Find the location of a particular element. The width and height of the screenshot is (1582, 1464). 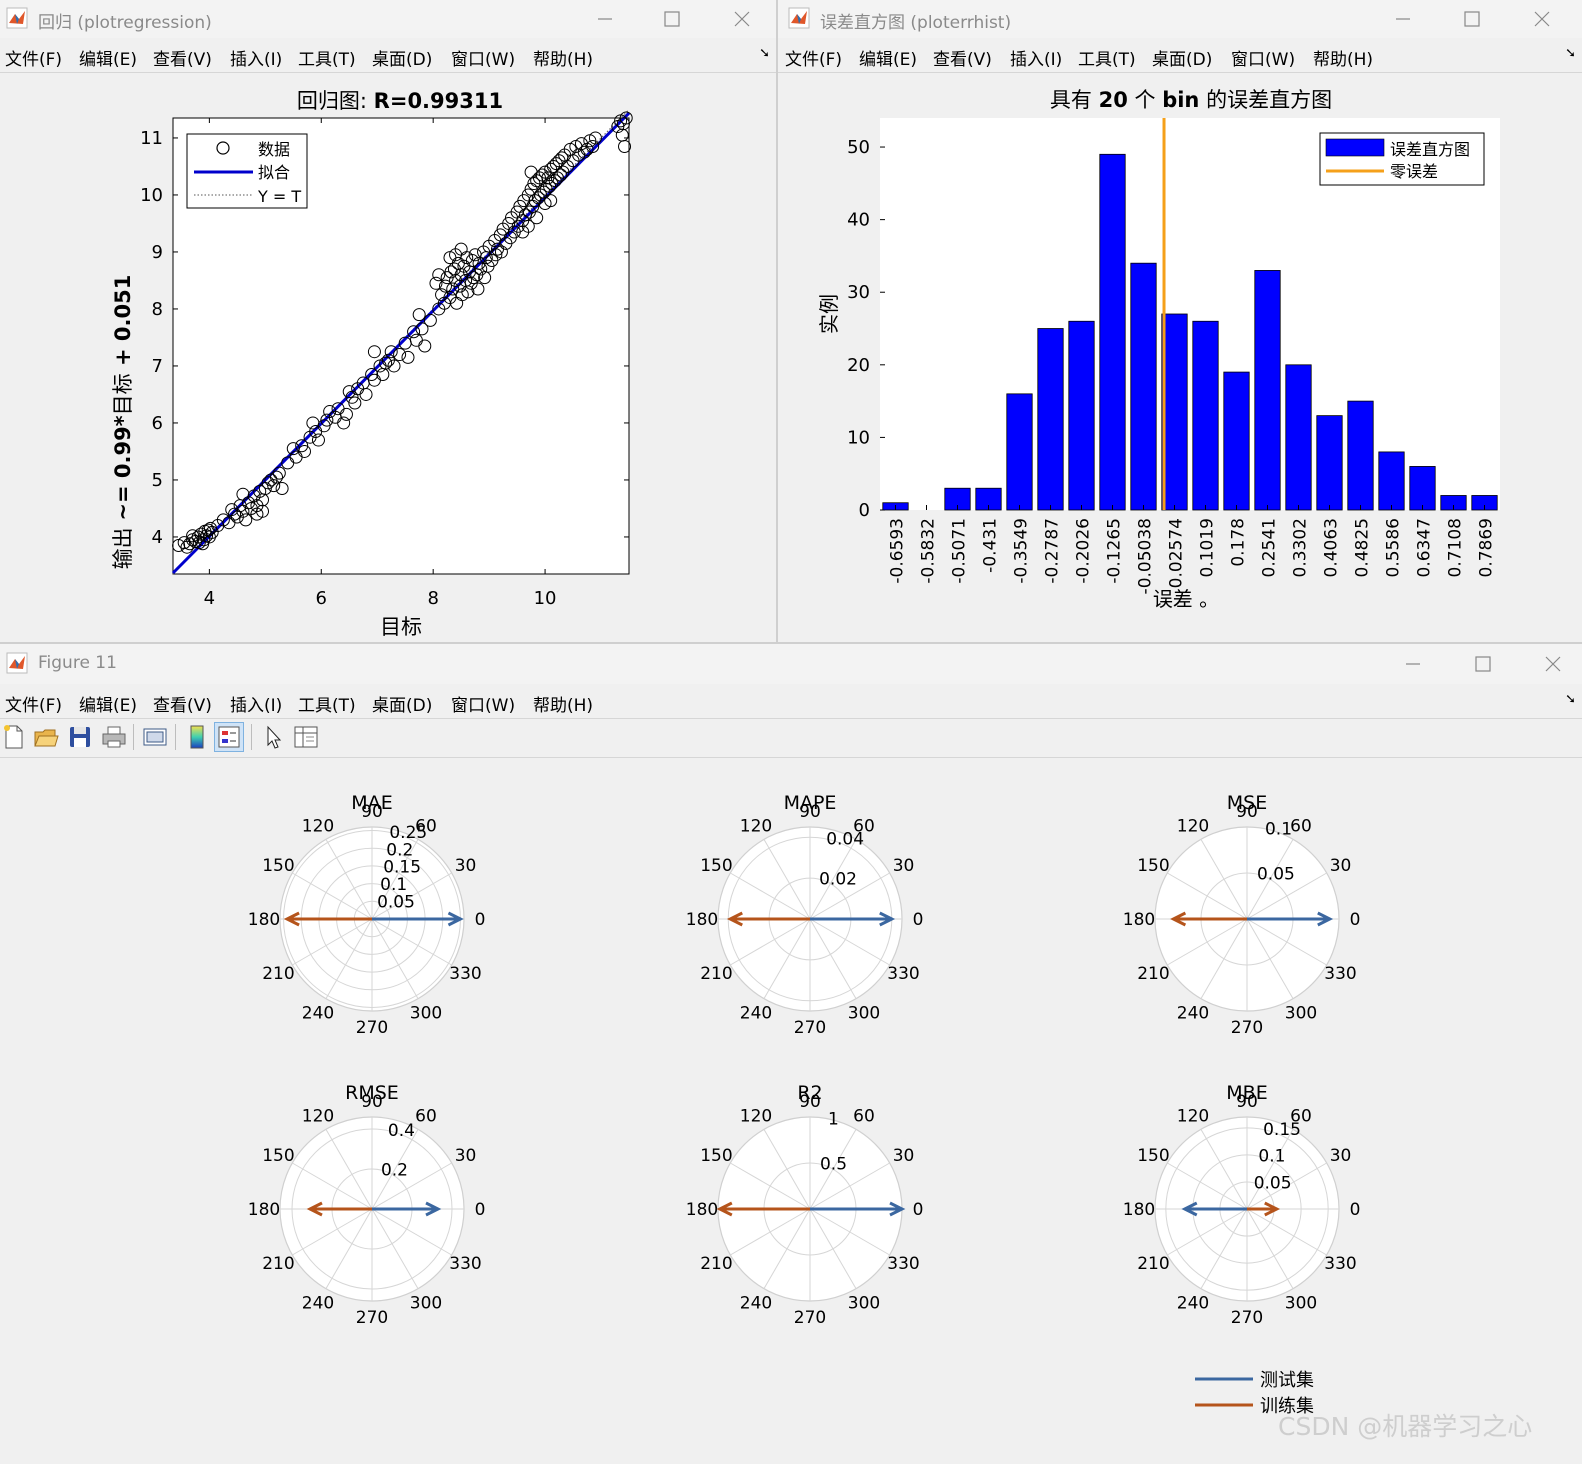

x-tick-label: 0.6347 is located at coordinates (1425, 547).